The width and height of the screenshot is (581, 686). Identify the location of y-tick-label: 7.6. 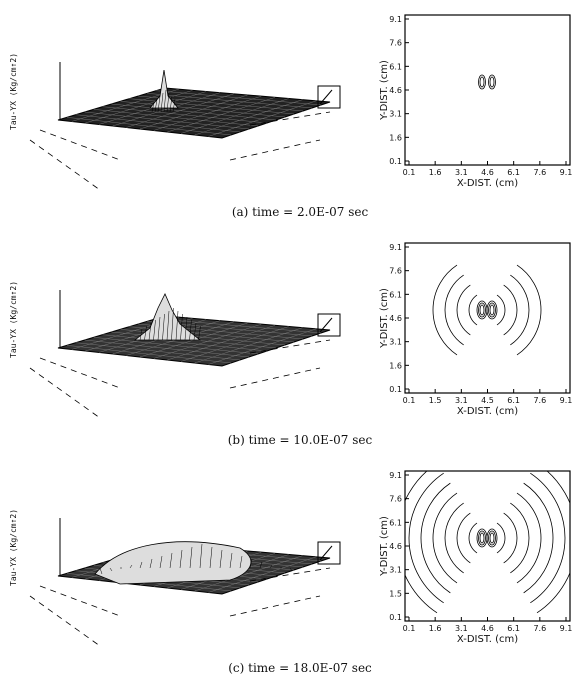
(395, 43).